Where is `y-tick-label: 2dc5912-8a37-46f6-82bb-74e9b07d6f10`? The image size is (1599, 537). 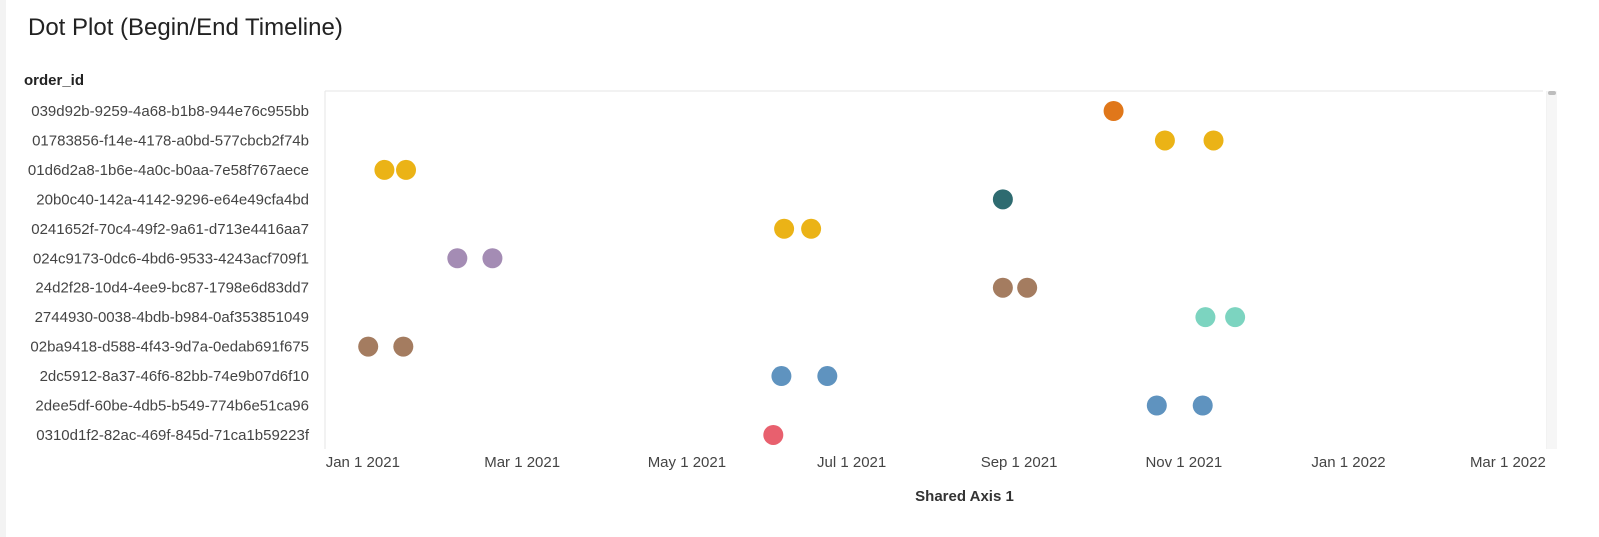
y-tick-label: 2dc5912-8a37-46f6-82bb-74e9b07d6f10 is located at coordinates (174, 376).